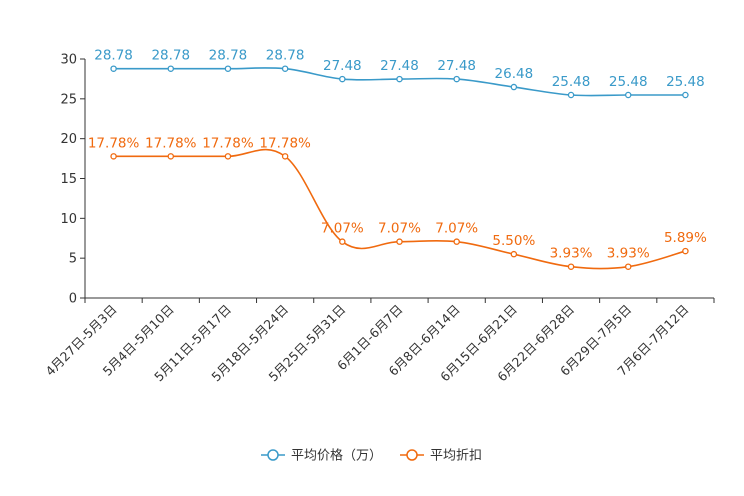 This screenshot has width=744, height=496. What do you see at coordinates (73, 259) in the screenshot?
I see `y-tick-label: 5` at bounding box center [73, 259].